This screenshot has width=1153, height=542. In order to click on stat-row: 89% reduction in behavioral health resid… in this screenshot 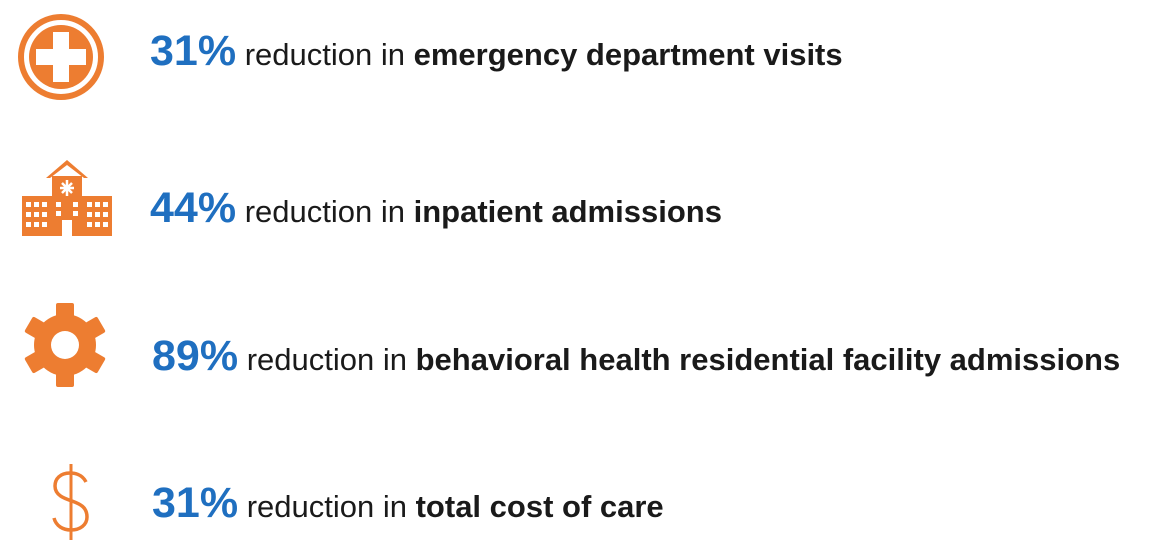, I will do `click(647, 358)`.